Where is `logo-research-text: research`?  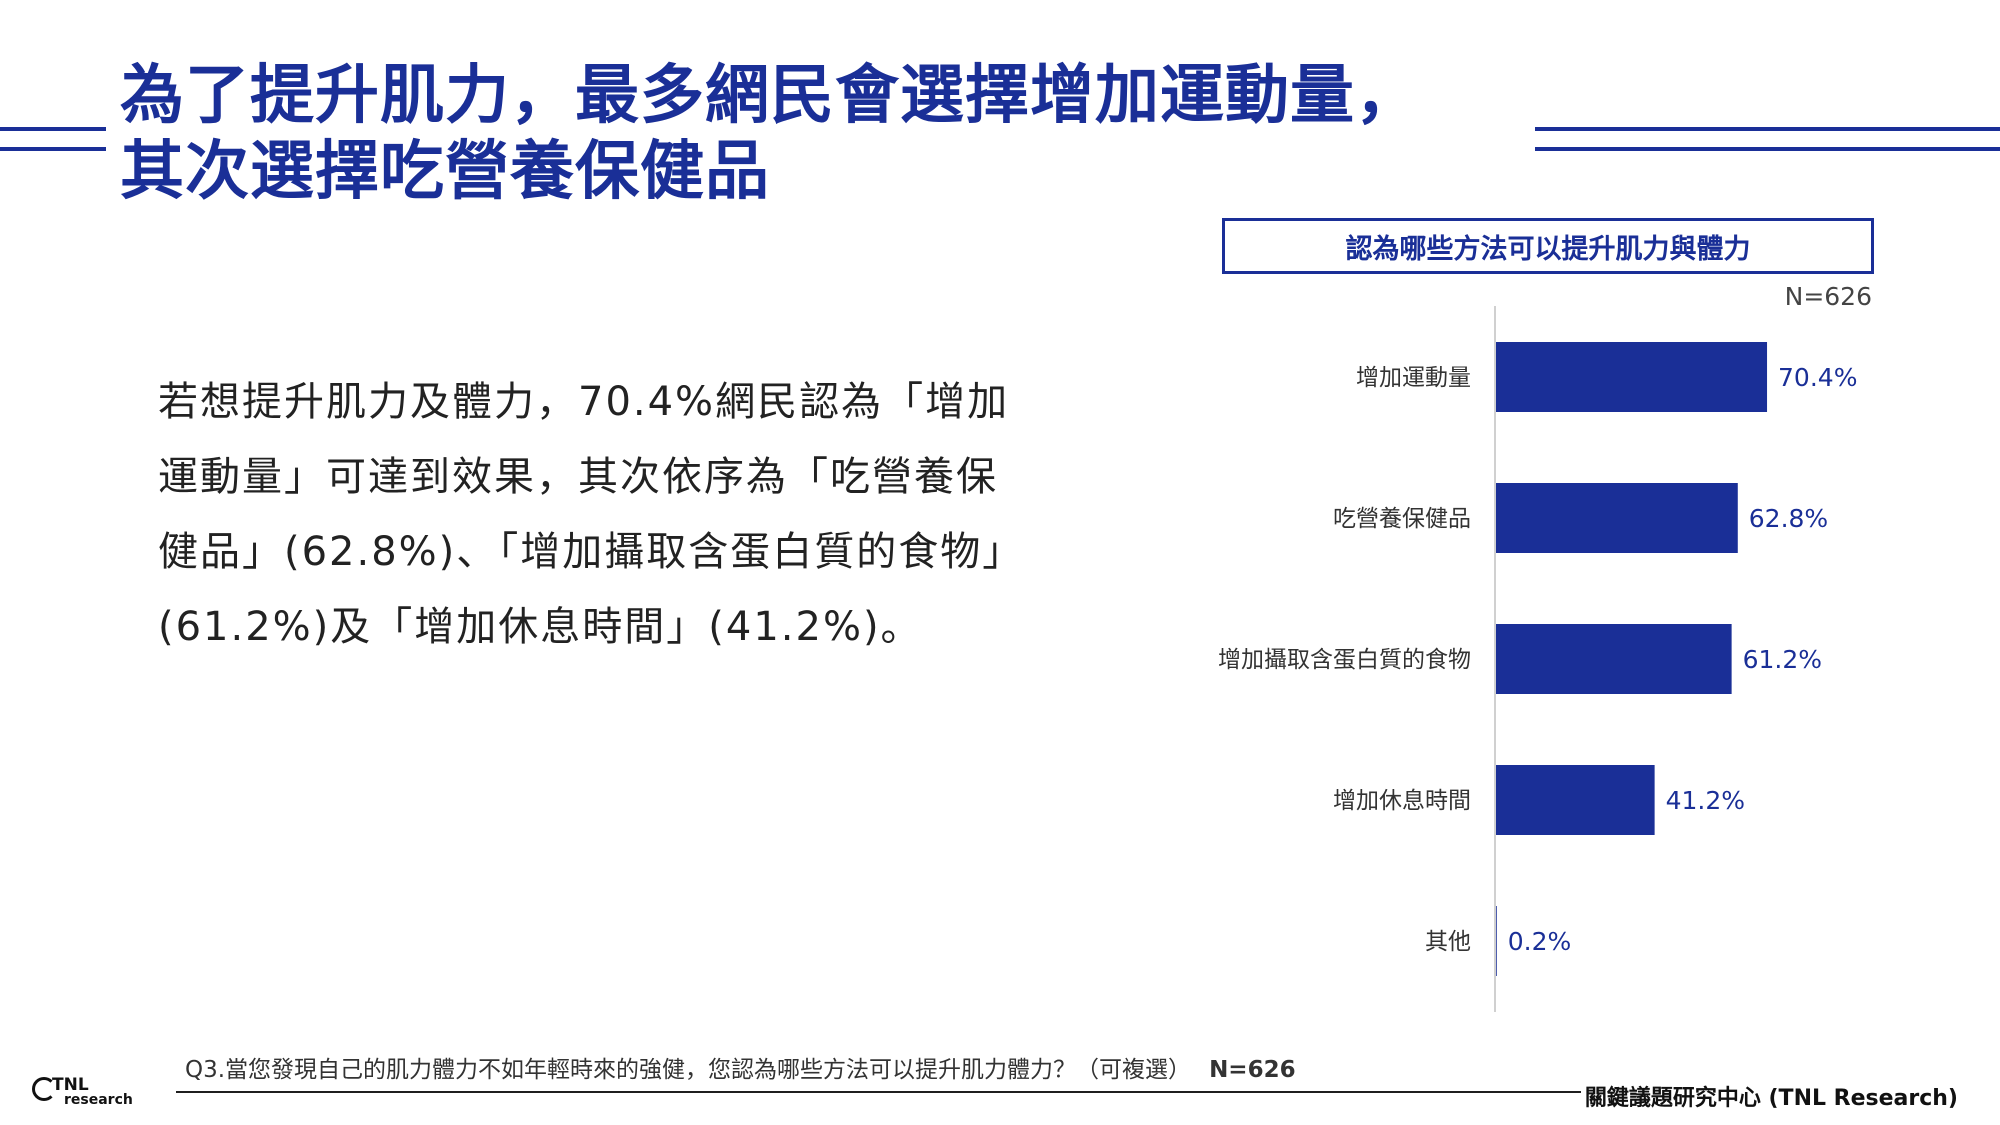
logo-research-text: research is located at coordinates (98, 1100).